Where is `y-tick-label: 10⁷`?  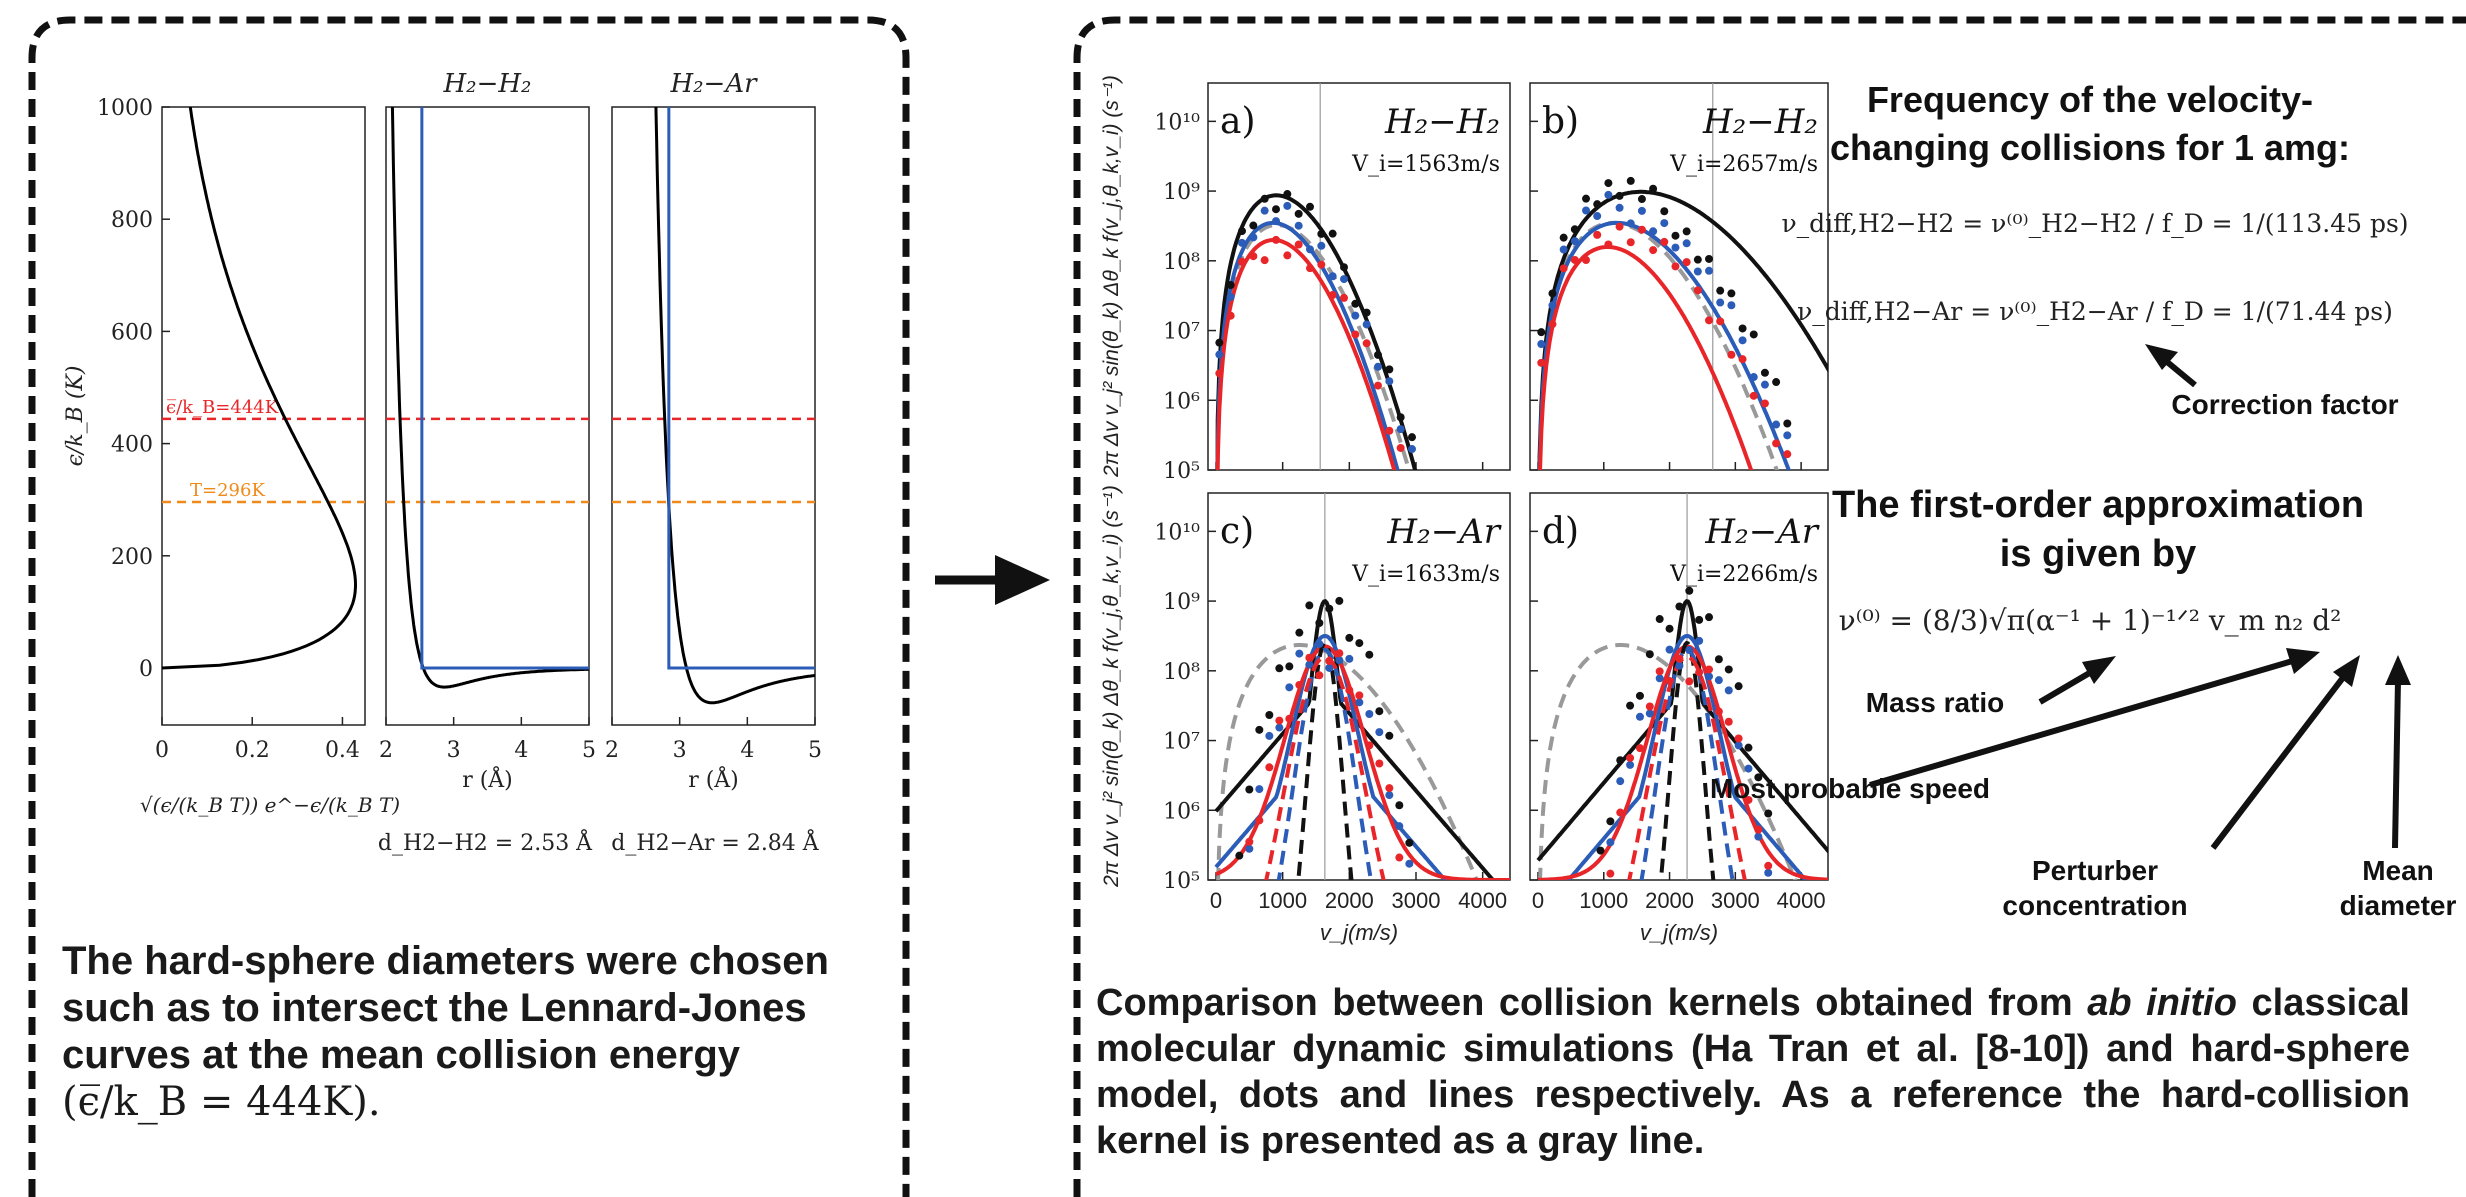 y-tick-label: 10⁷ is located at coordinates (1181, 332).